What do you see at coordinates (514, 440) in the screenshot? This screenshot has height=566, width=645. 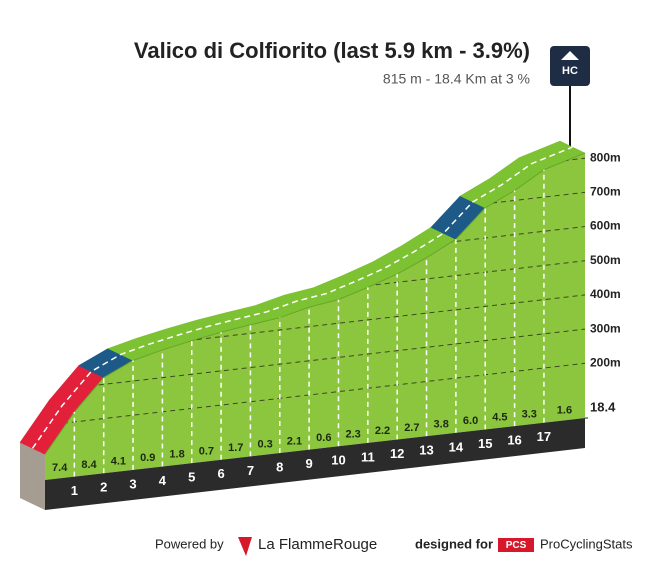 I see `km-label: 16` at bounding box center [514, 440].